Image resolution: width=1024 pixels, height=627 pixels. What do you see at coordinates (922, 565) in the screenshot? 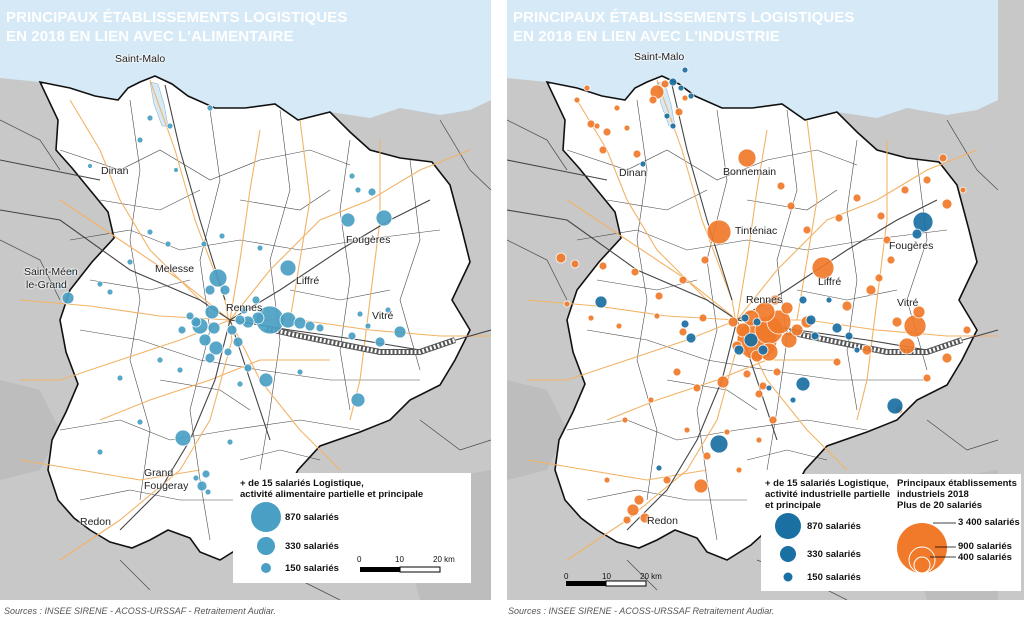
I see `legend-industry-circle-small` at bounding box center [922, 565].